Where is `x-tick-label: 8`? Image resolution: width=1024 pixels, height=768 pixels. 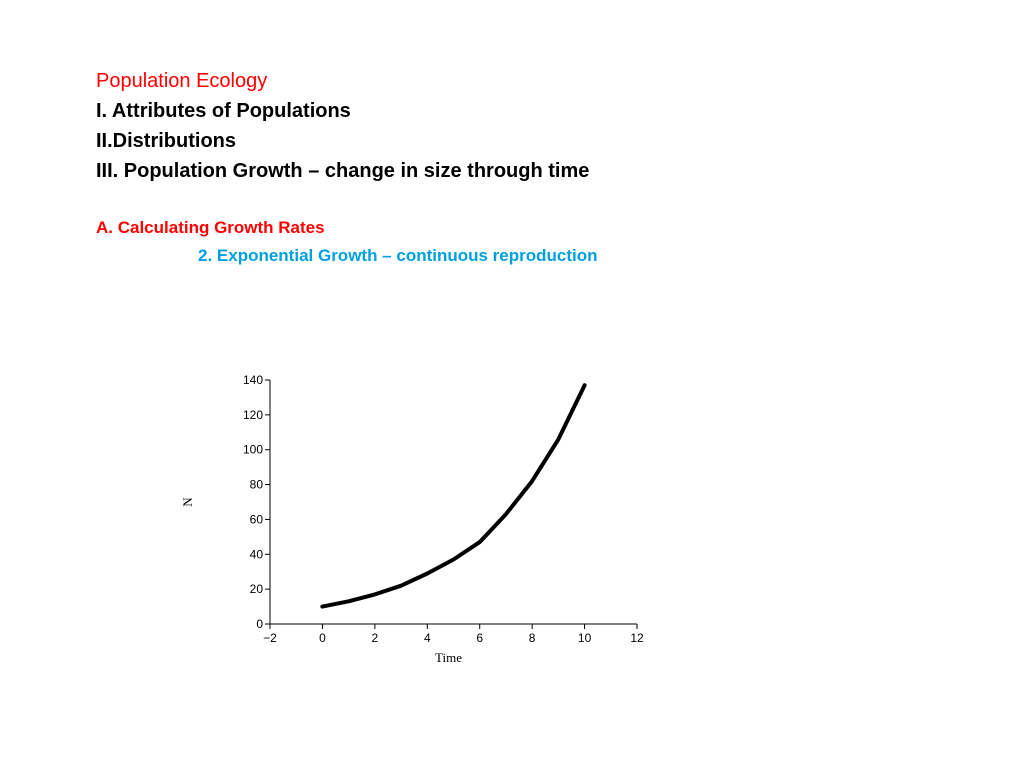
x-tick-label: 8 is located at coordinates (532, 638).